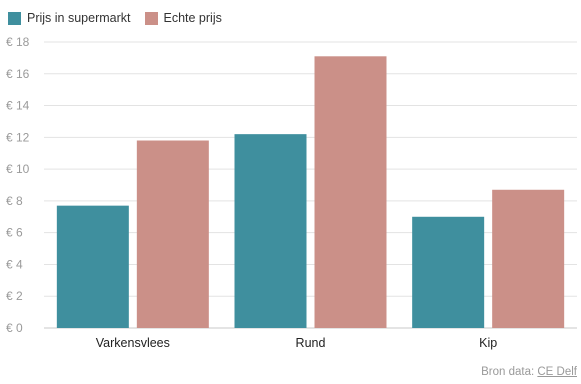 This screenshot has height=384, width=581. I want to click on y-tick-label-4: € 4, so click(14, 264).